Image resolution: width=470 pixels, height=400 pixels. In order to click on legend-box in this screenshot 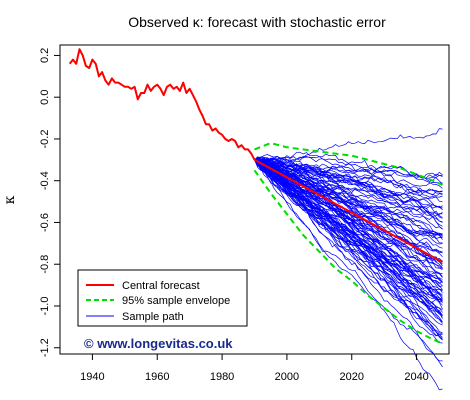, I will do `click(162, 298)`.